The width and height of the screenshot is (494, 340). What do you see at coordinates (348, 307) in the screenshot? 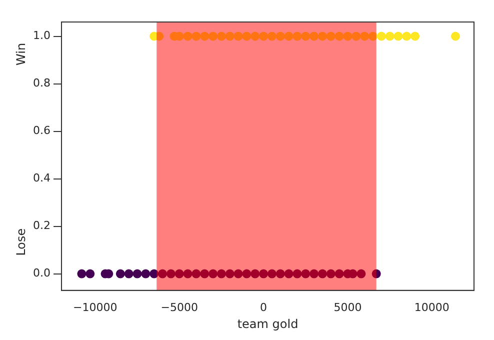
I see `x-tick-label: 5000` at bounding box center [348, 307].